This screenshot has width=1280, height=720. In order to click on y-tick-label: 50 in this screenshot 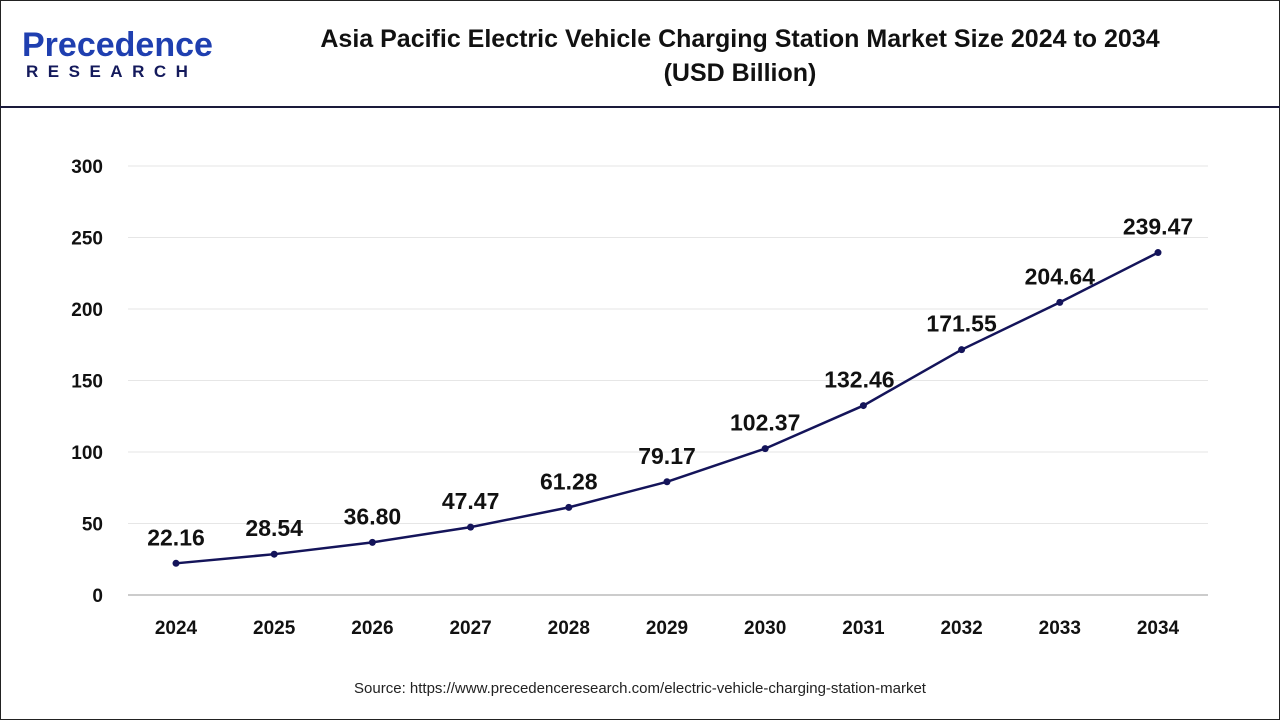, I will do `click(92, 525)`.